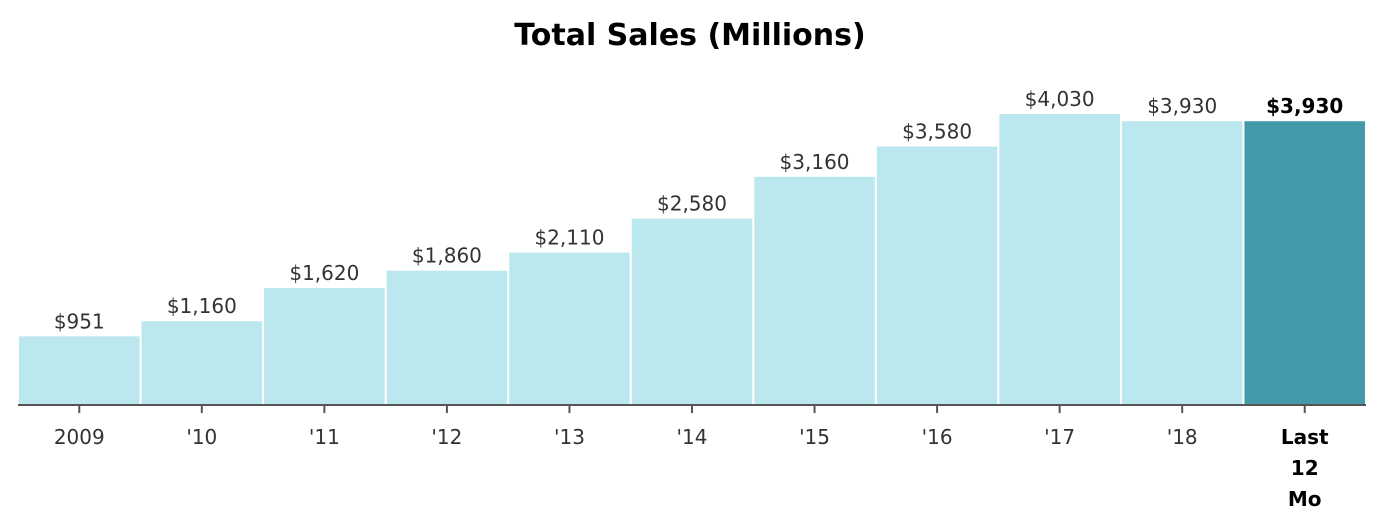 This screenshot has width=1380, height=522. What do you see at coordinates (79, 437) in the screenshot?
I see `x-tick-label: 2009` at bounding box center [79, 437].